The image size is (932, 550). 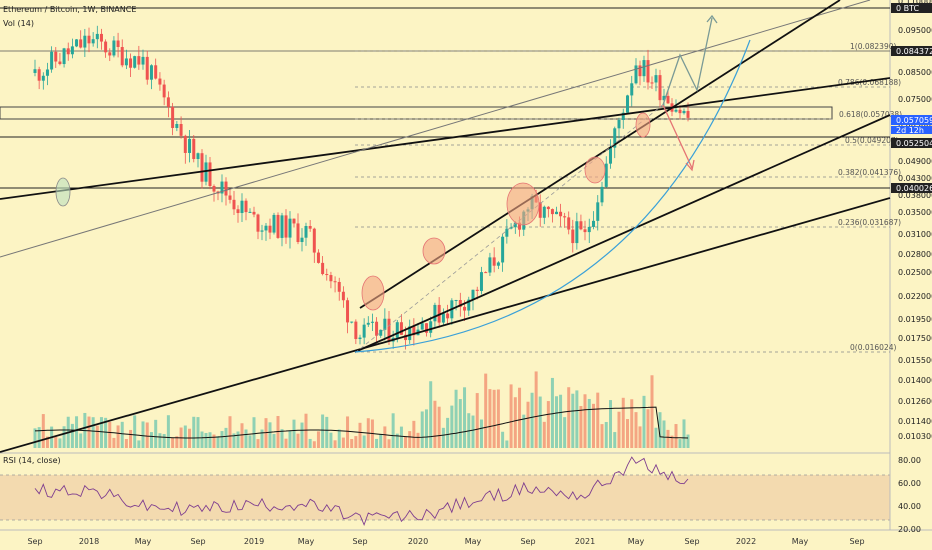 I want to click on rsi-label: RSI (14, close), so click(x=32, y=460).